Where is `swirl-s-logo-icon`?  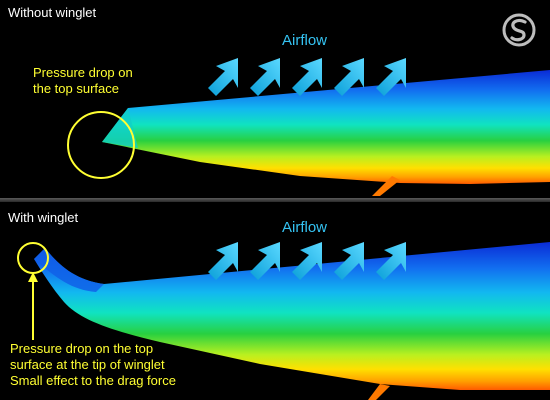
swirl-s-logo-icon is located at coordinates (519, 30).